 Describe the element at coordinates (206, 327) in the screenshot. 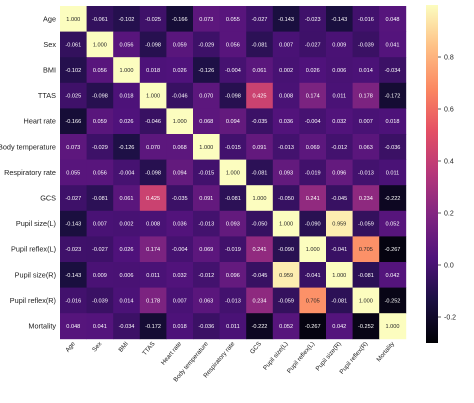

I see `cell-value-label: -0.036` at that location.